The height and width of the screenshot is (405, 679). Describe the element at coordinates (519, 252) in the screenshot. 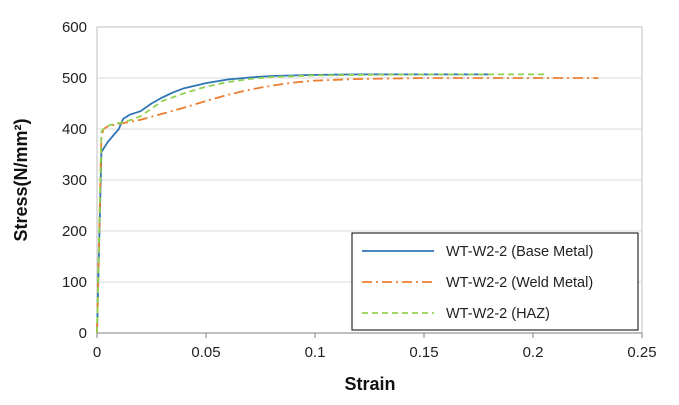

I see `legend-label-1: WT-W2-2 (Base Metal)` at that location.